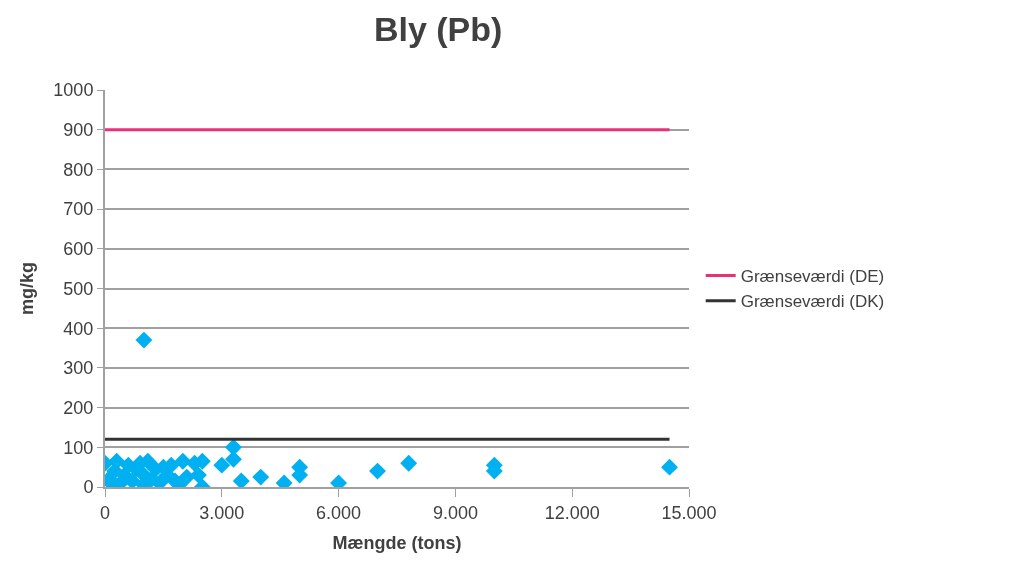 Image resolution: width=1019 pixels, height=567 pixels. I want to click on y-tick-label: 100, so click(78, 447).